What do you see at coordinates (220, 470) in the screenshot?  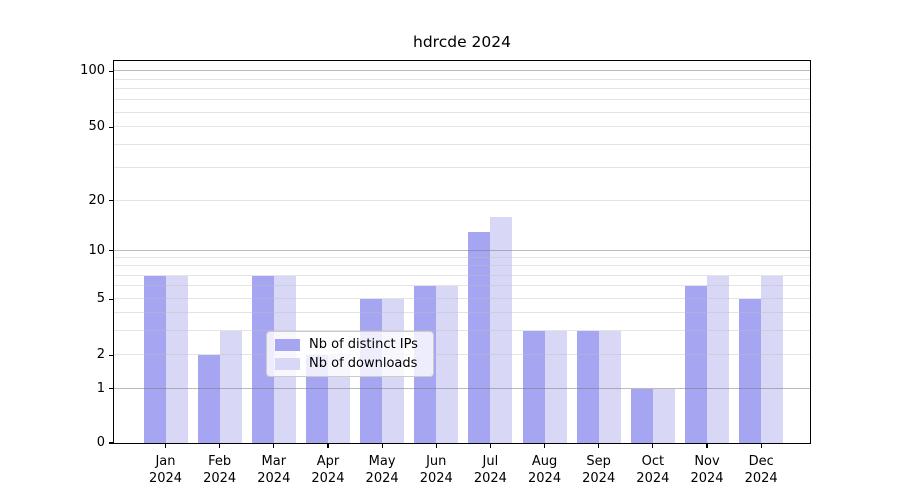 I see `x-tick-label: Feb 2024` at bounding box center [220, 470].